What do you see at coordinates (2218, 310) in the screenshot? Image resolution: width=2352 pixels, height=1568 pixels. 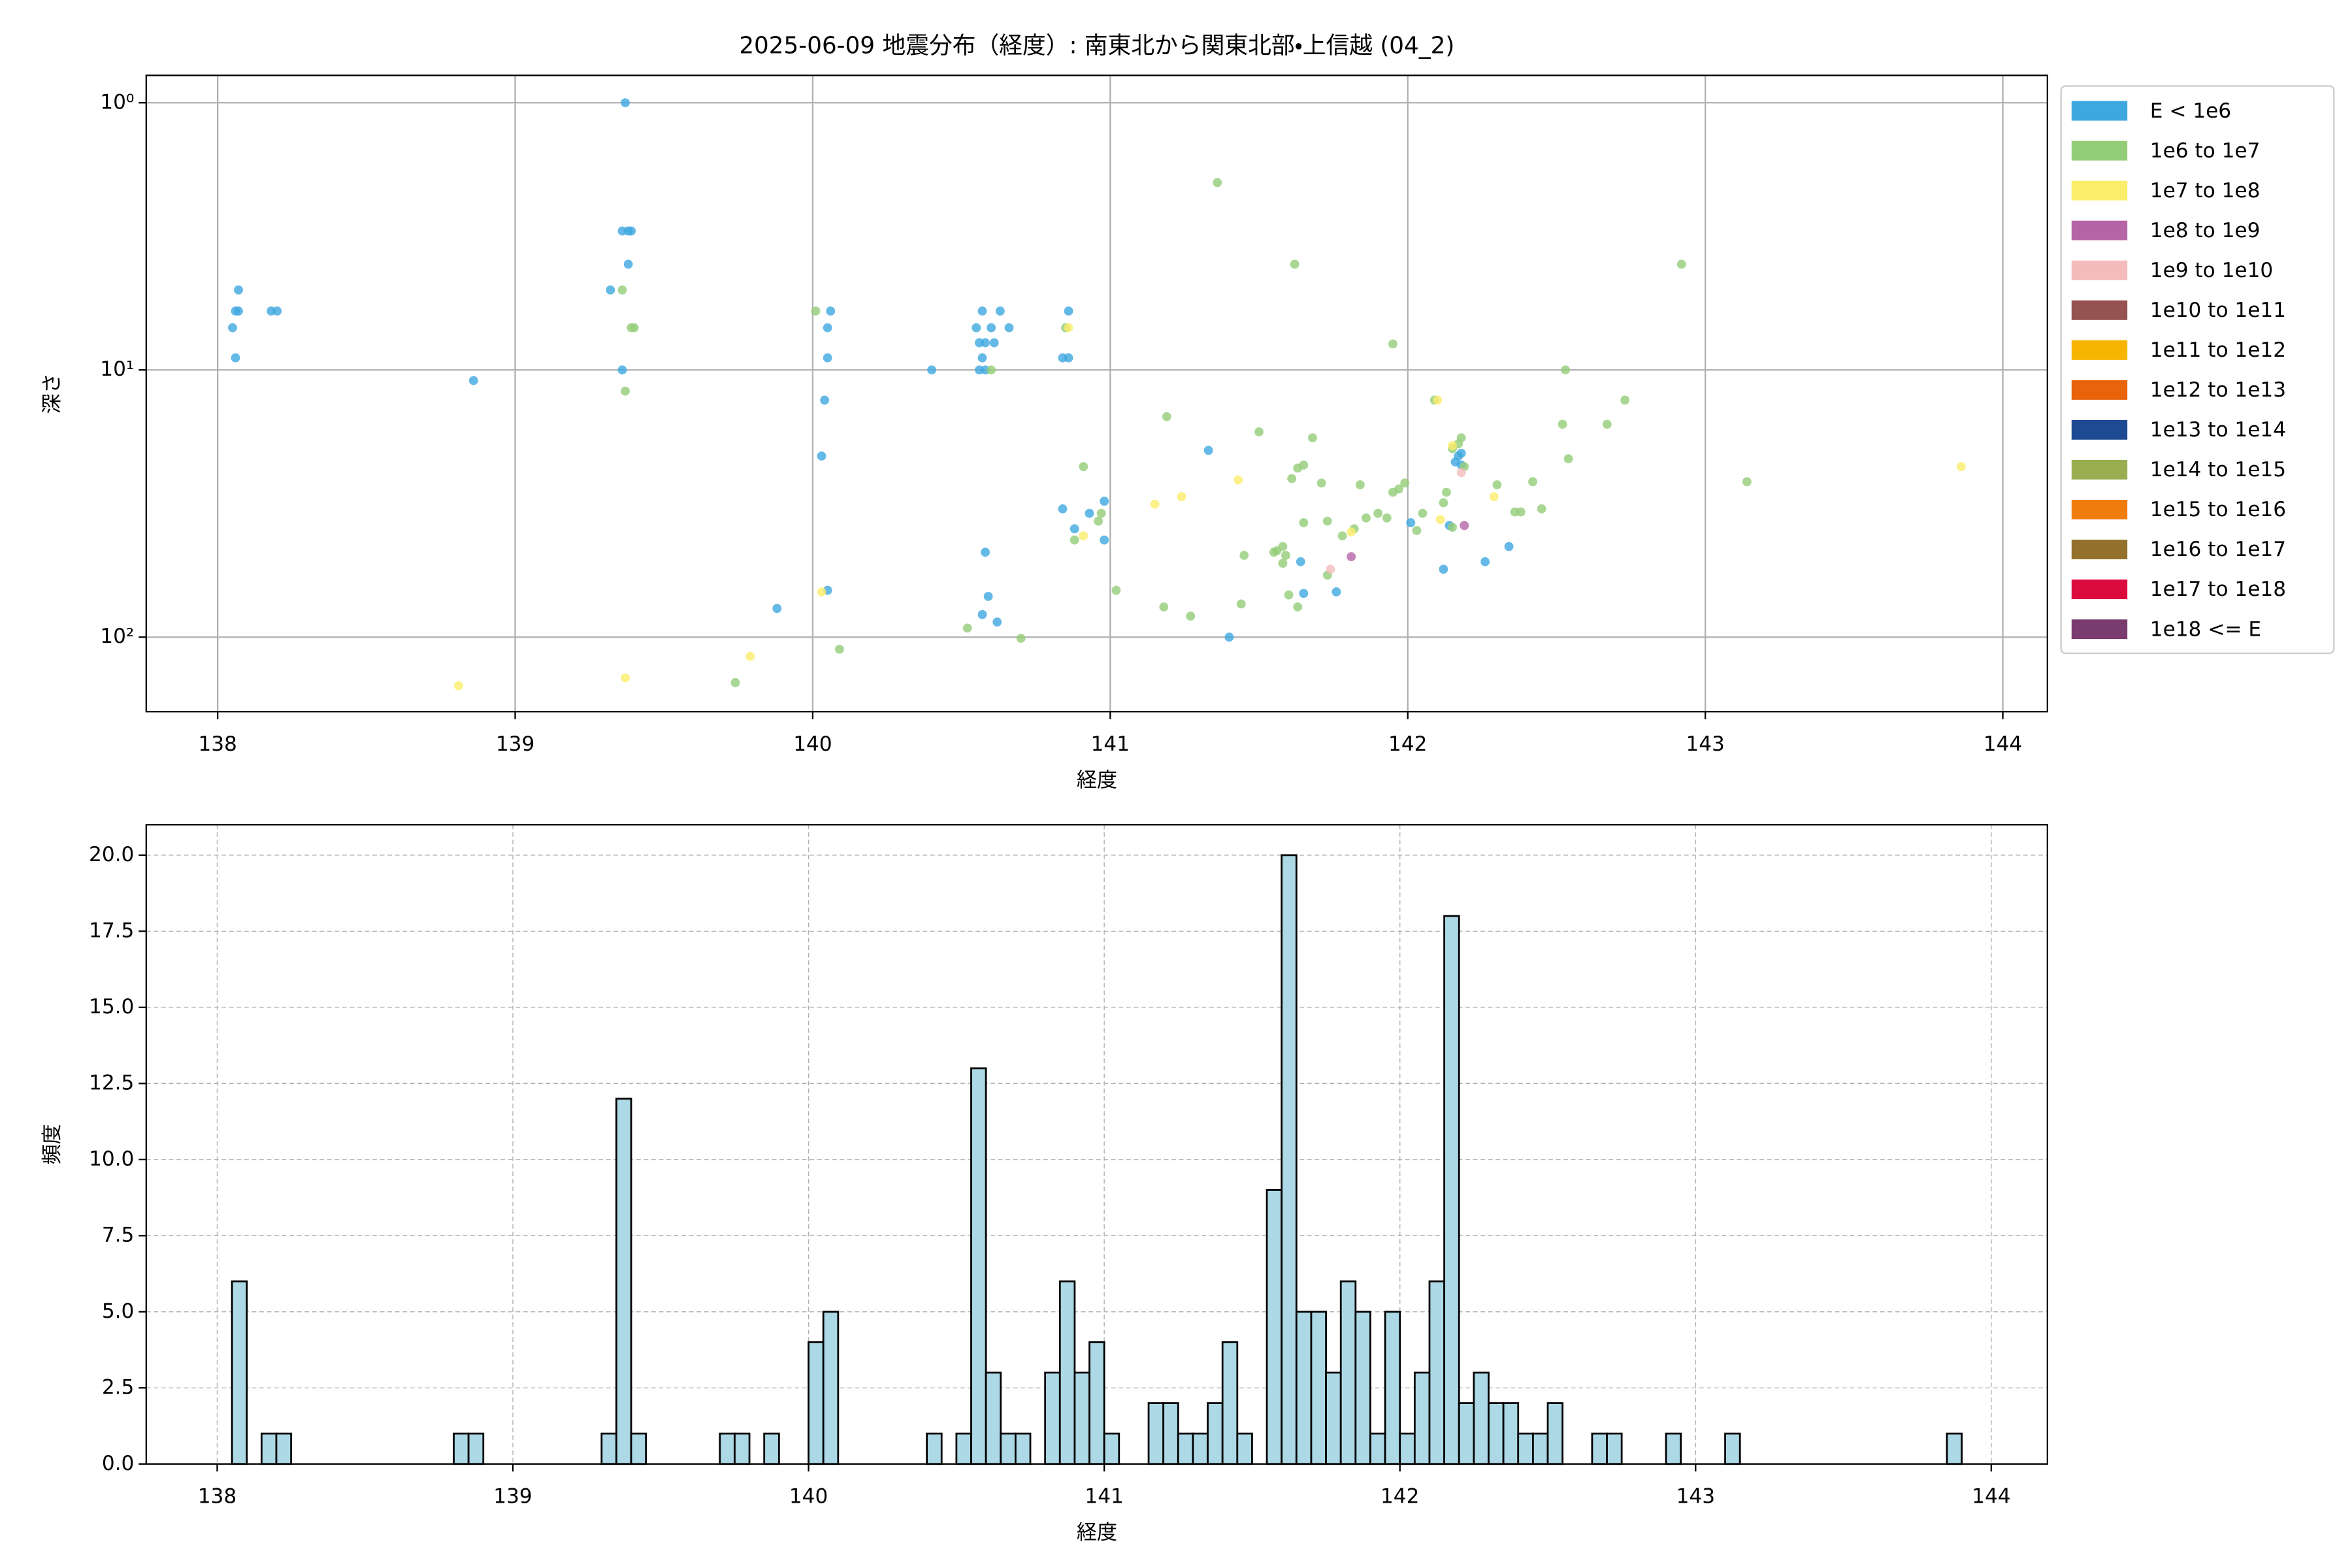 I see `legend-label: 1e10 to 1e11` at bounding box center [2218, 310].